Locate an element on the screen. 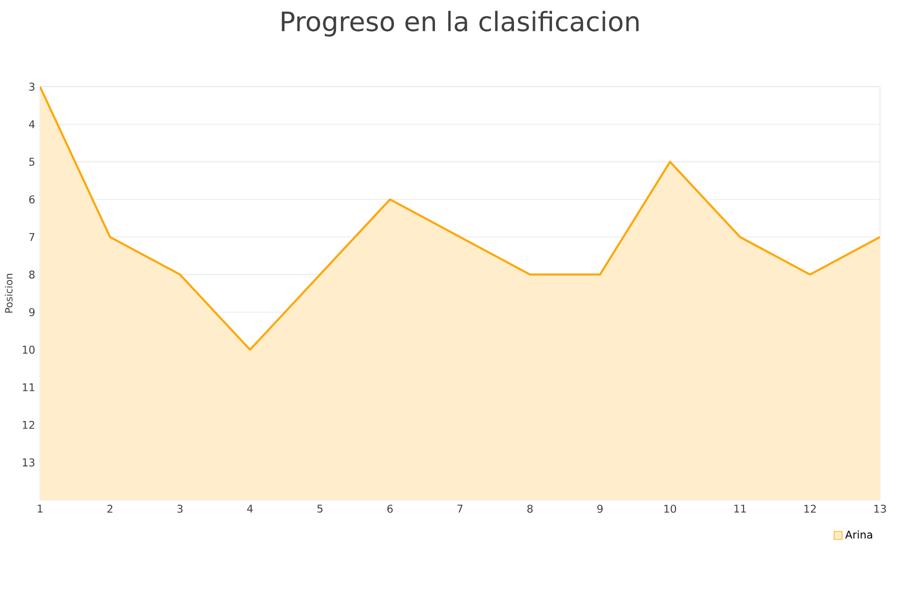 This screenshot has width=900, height=600. x-tick-label: 7 is located at coordinates (459, 508).